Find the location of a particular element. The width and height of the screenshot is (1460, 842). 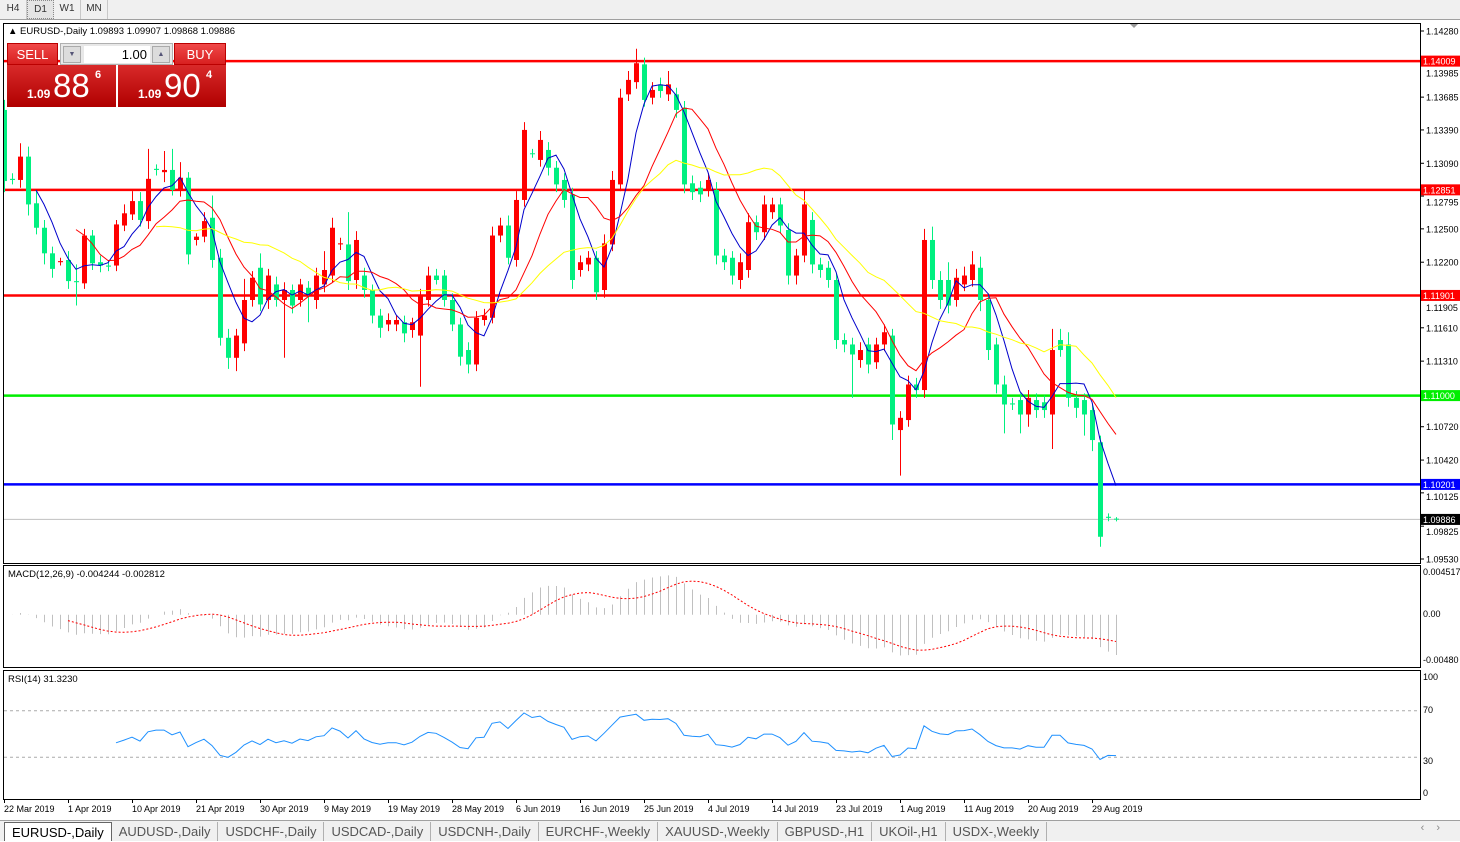

tab-usdcnh-daily: USDCNH-,Daily is located at coordinates (484, 831).